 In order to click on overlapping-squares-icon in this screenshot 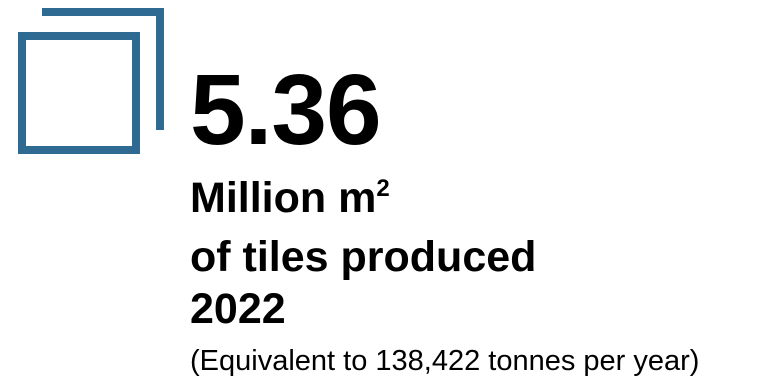, I will do `click(92, 82)`.